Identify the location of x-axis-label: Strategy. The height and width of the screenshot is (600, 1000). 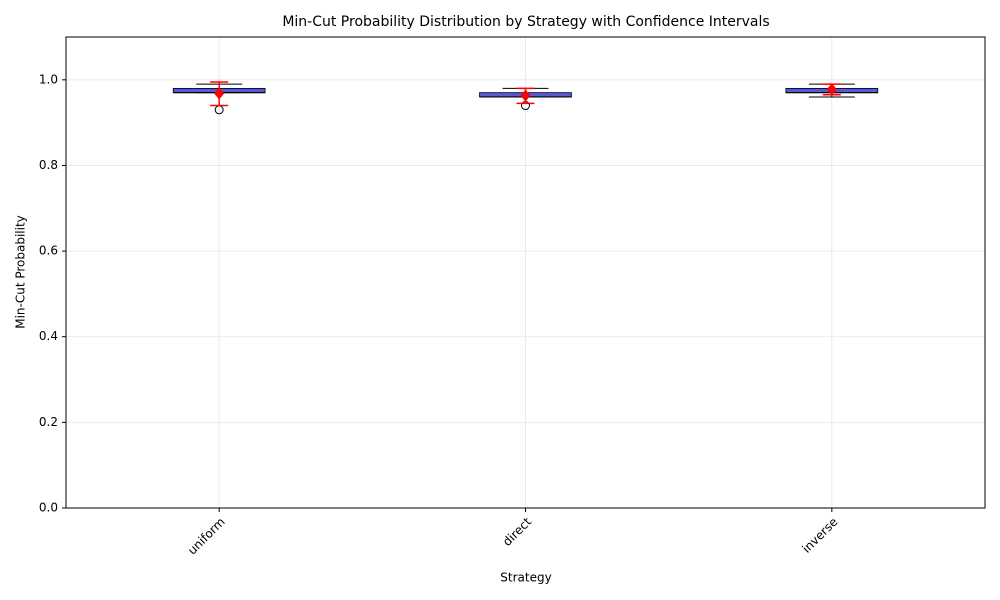
(525, 578).